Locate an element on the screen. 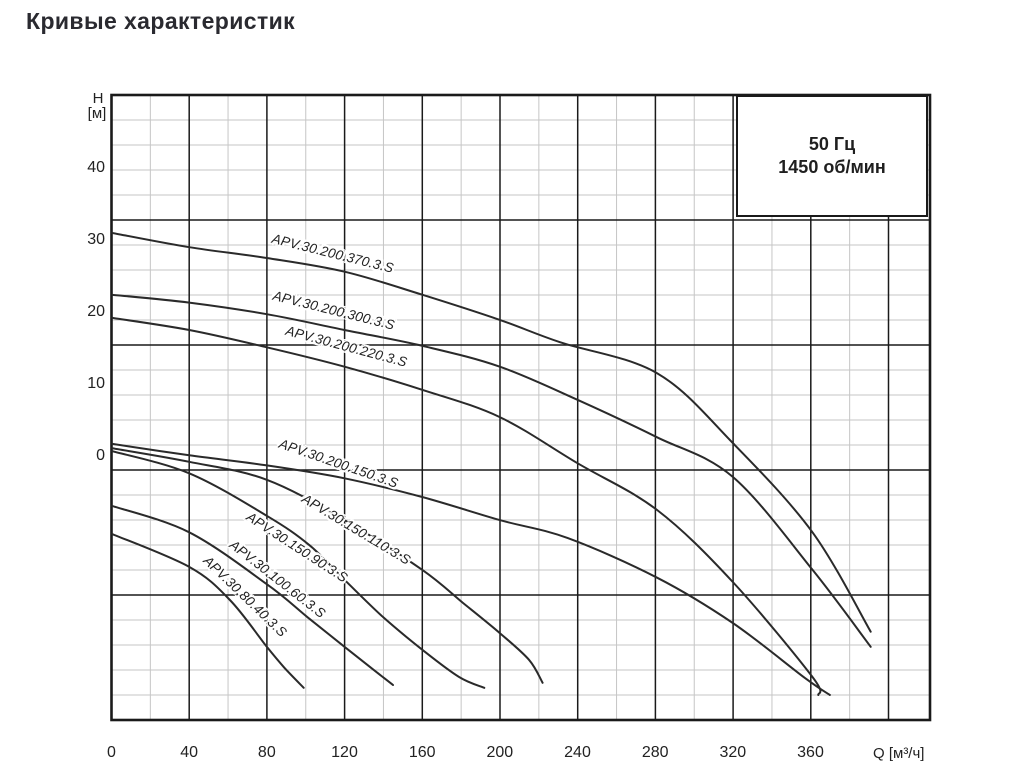 The width and height of the screenshot is (1026, 780). x-tick-label: 360 is located at coordinates (810, 752).